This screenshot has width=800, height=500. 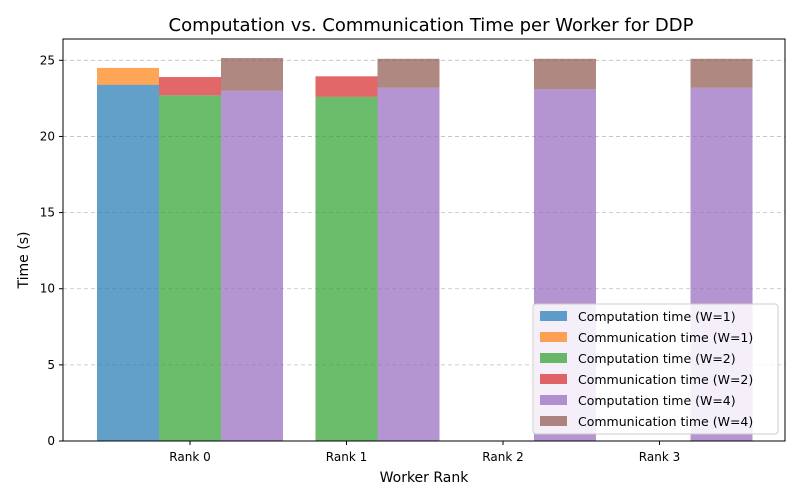 I want to click on x-tick-label: Rank 3, so click(x=659, y=457).